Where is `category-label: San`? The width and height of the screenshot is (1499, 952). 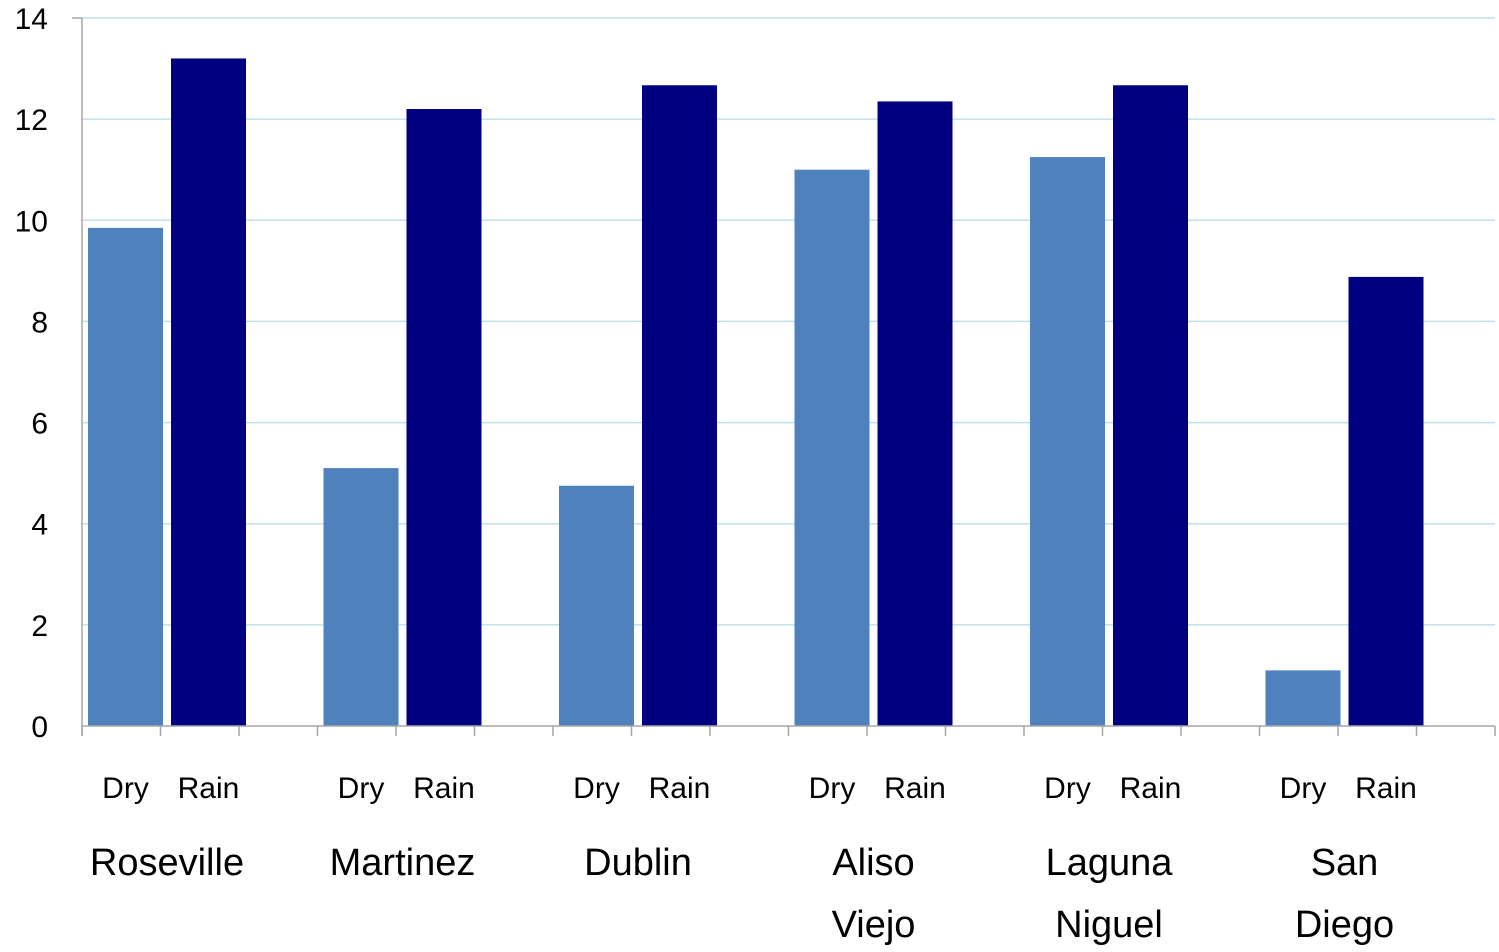
category-label: San is located at coordinates (1345, 863).